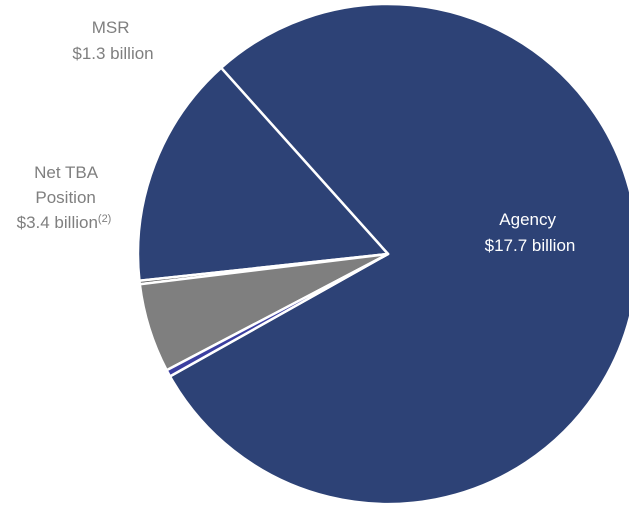 This screenshot has height=505, width=629. I want to click on msr-label: MSR $1.3 billion, so click(112, 40).